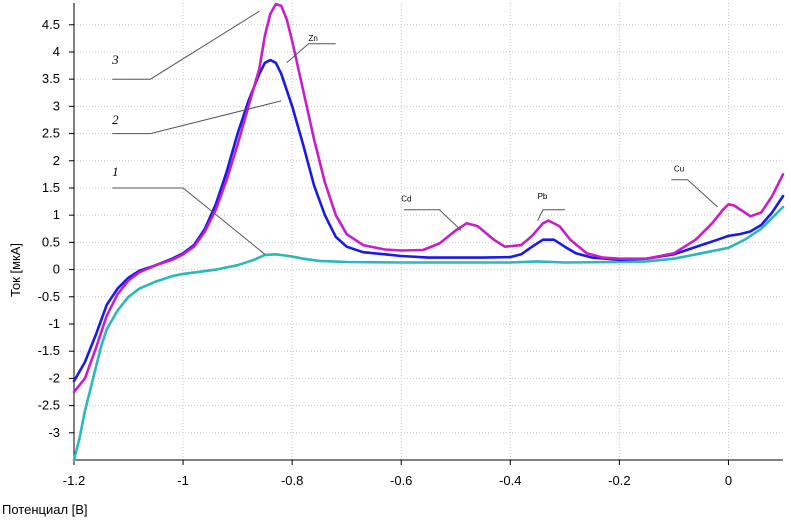 The height and width of the screenshot is (523, 791). What do you see at coordinates (510, 480) in the screenshot?
I see `x-tick-label: -0.4` at bounding box center [510, 480].